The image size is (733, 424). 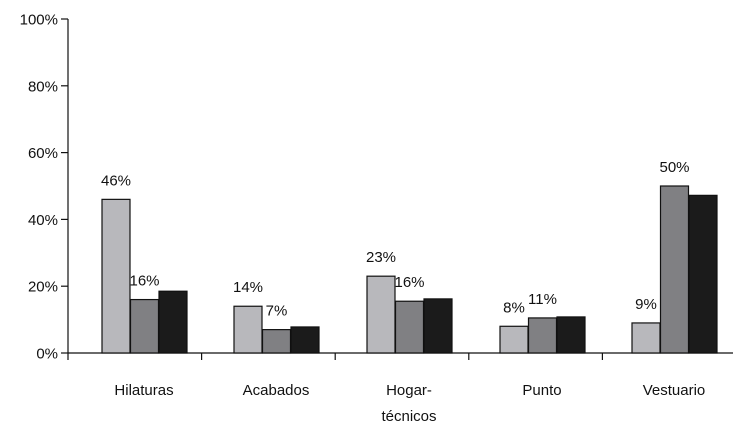 I want to click on data-label: 9%, so click(x=646, y=304).